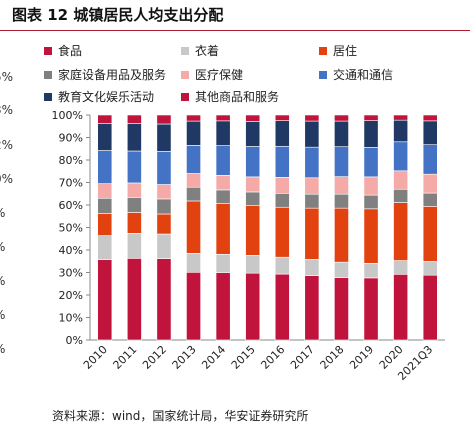 Image resolution: width=470 pixels, height=430 pixels. What do you see at coordinates (213, 357) in the screenshot?
I see `x-tick-label: 2014` at bounding box center [213, 357].